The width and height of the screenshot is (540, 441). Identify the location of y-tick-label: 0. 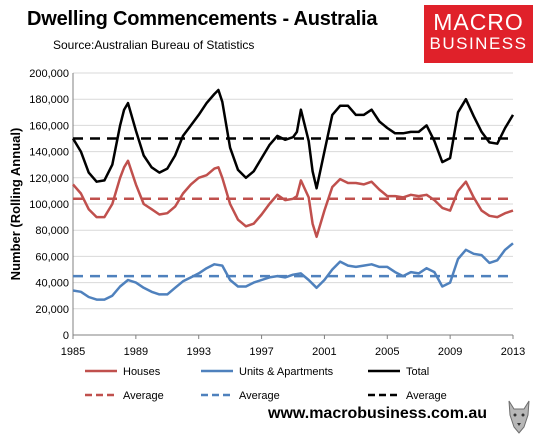
(66, 336).